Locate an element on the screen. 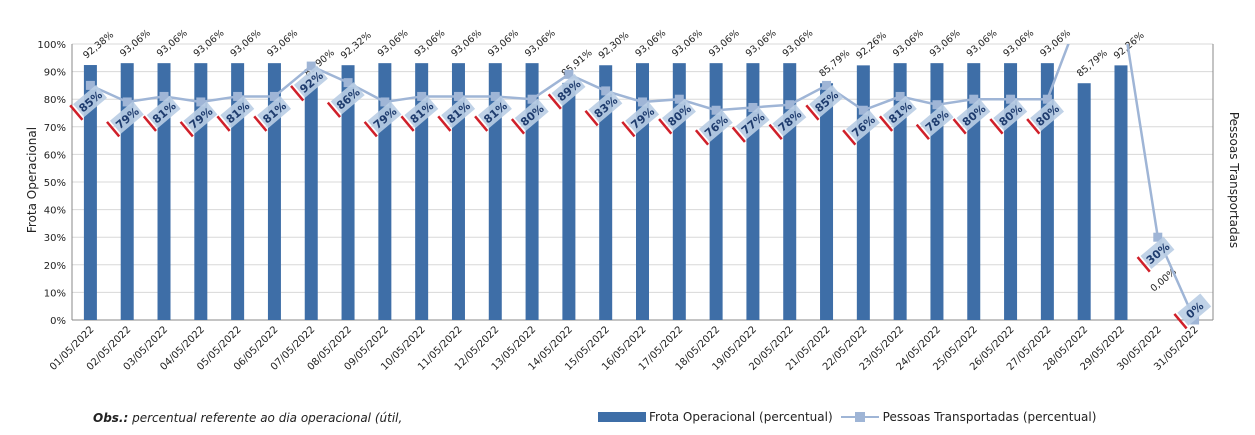  y-tick-label: 30% is located at coordinates (55, 238).